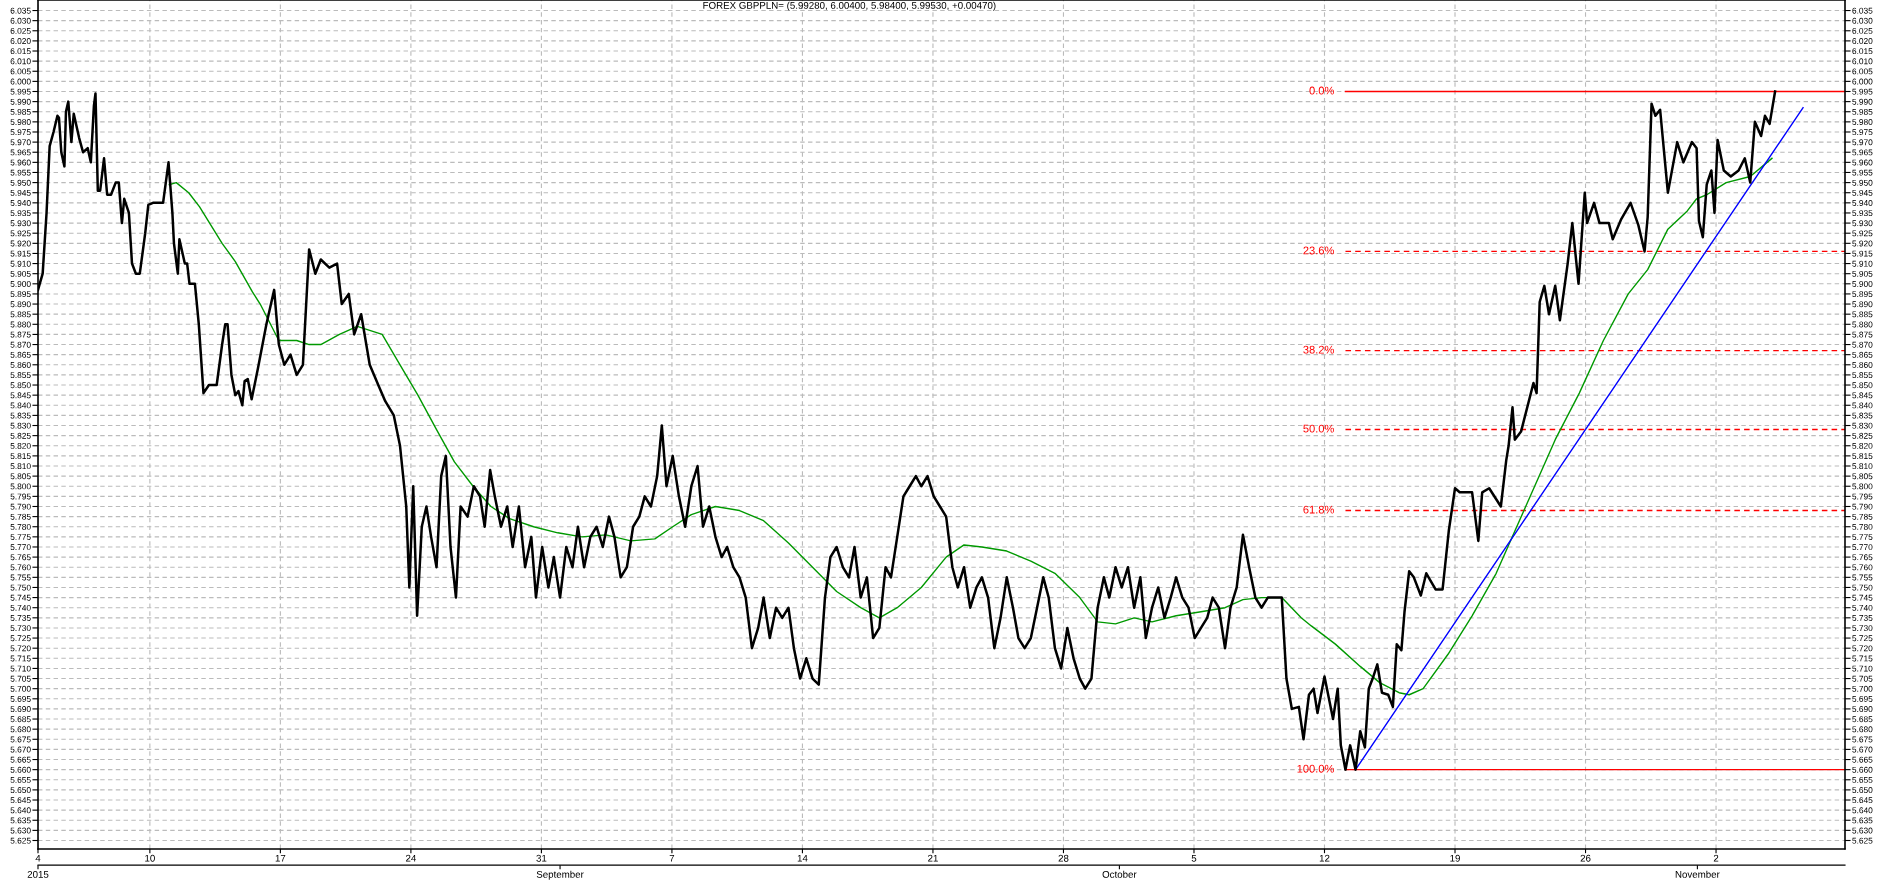  I want to click on y2-tick-label: 5.735, so click(1862, 618).